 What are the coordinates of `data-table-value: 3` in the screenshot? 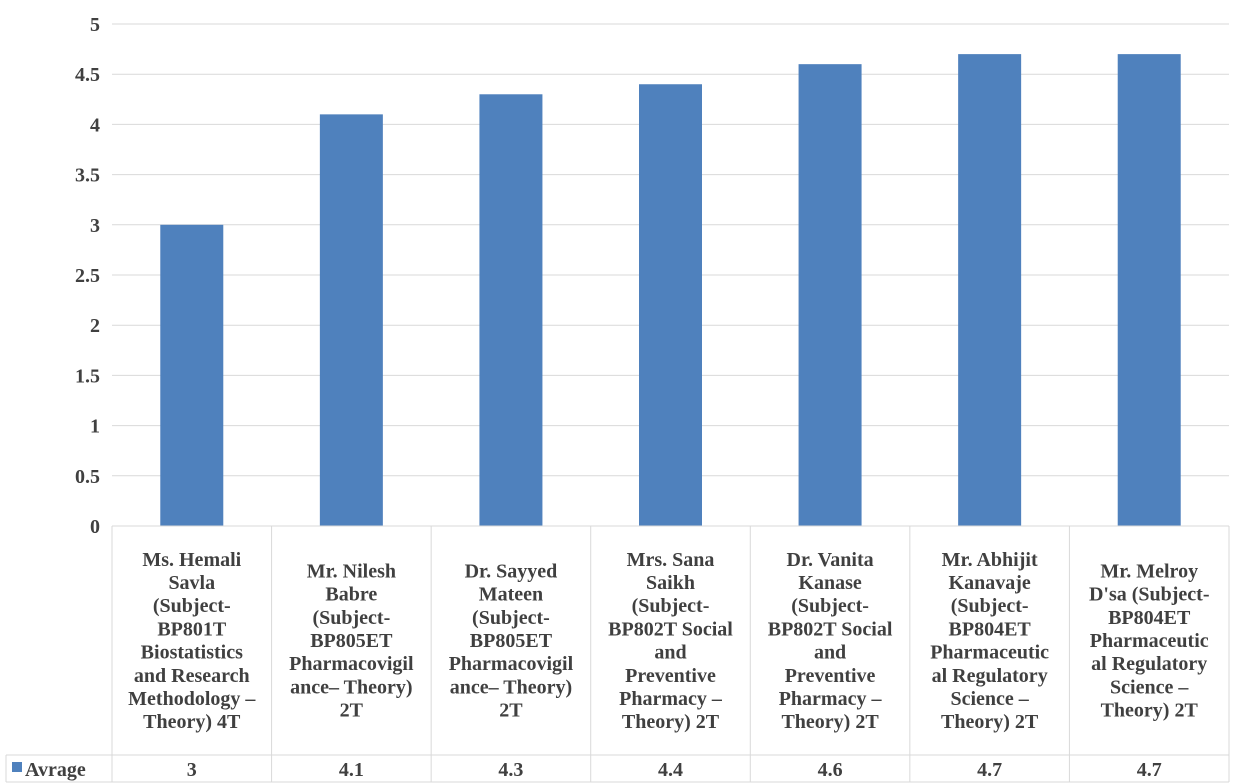 It's located at (192, 770).